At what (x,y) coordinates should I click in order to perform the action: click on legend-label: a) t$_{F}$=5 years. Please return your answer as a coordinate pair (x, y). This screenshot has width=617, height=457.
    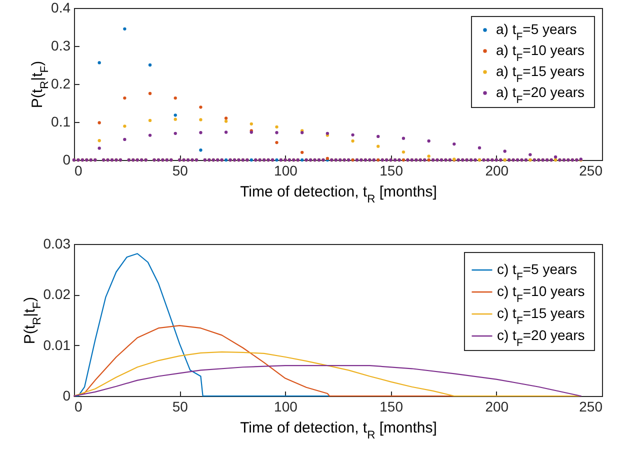
    Looking at the image, I should click on (536, 32).